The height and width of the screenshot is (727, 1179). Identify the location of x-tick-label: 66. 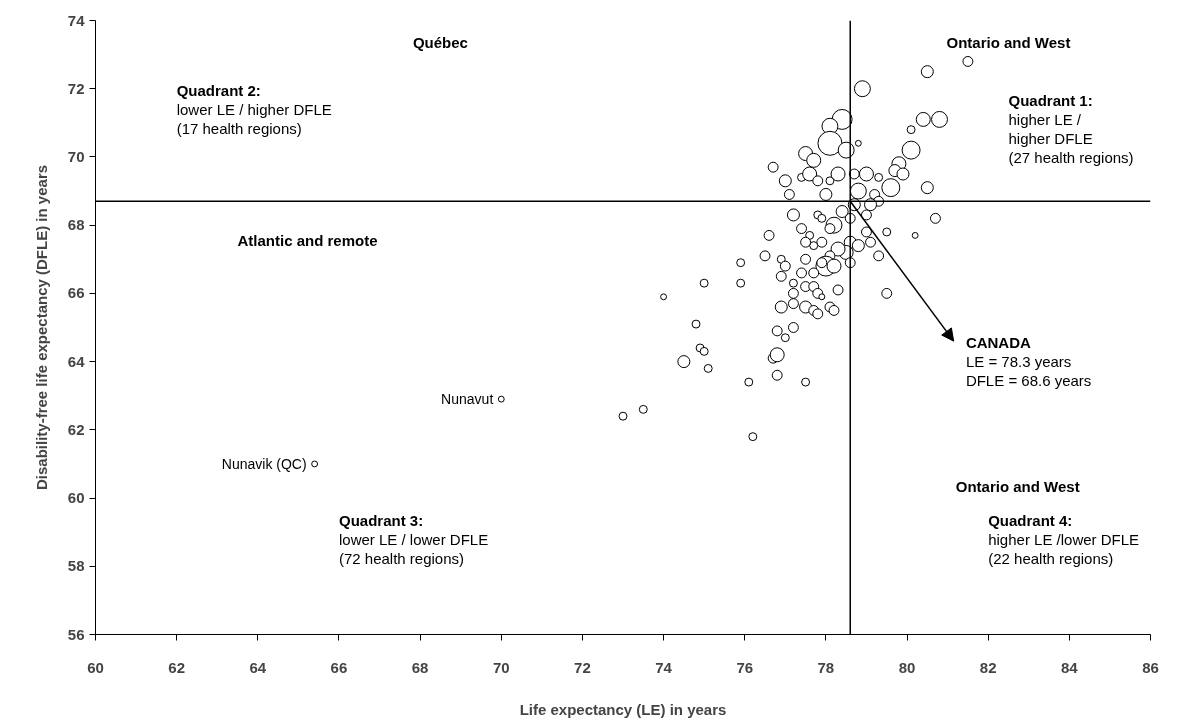
(339, 667).